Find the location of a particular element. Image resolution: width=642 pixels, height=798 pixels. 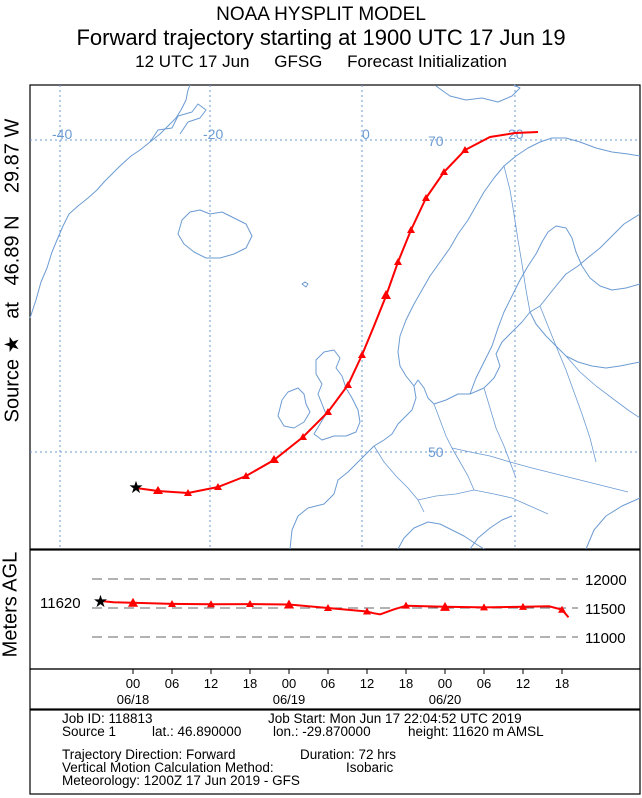

britain-coast is located at coordinates (337, 395).